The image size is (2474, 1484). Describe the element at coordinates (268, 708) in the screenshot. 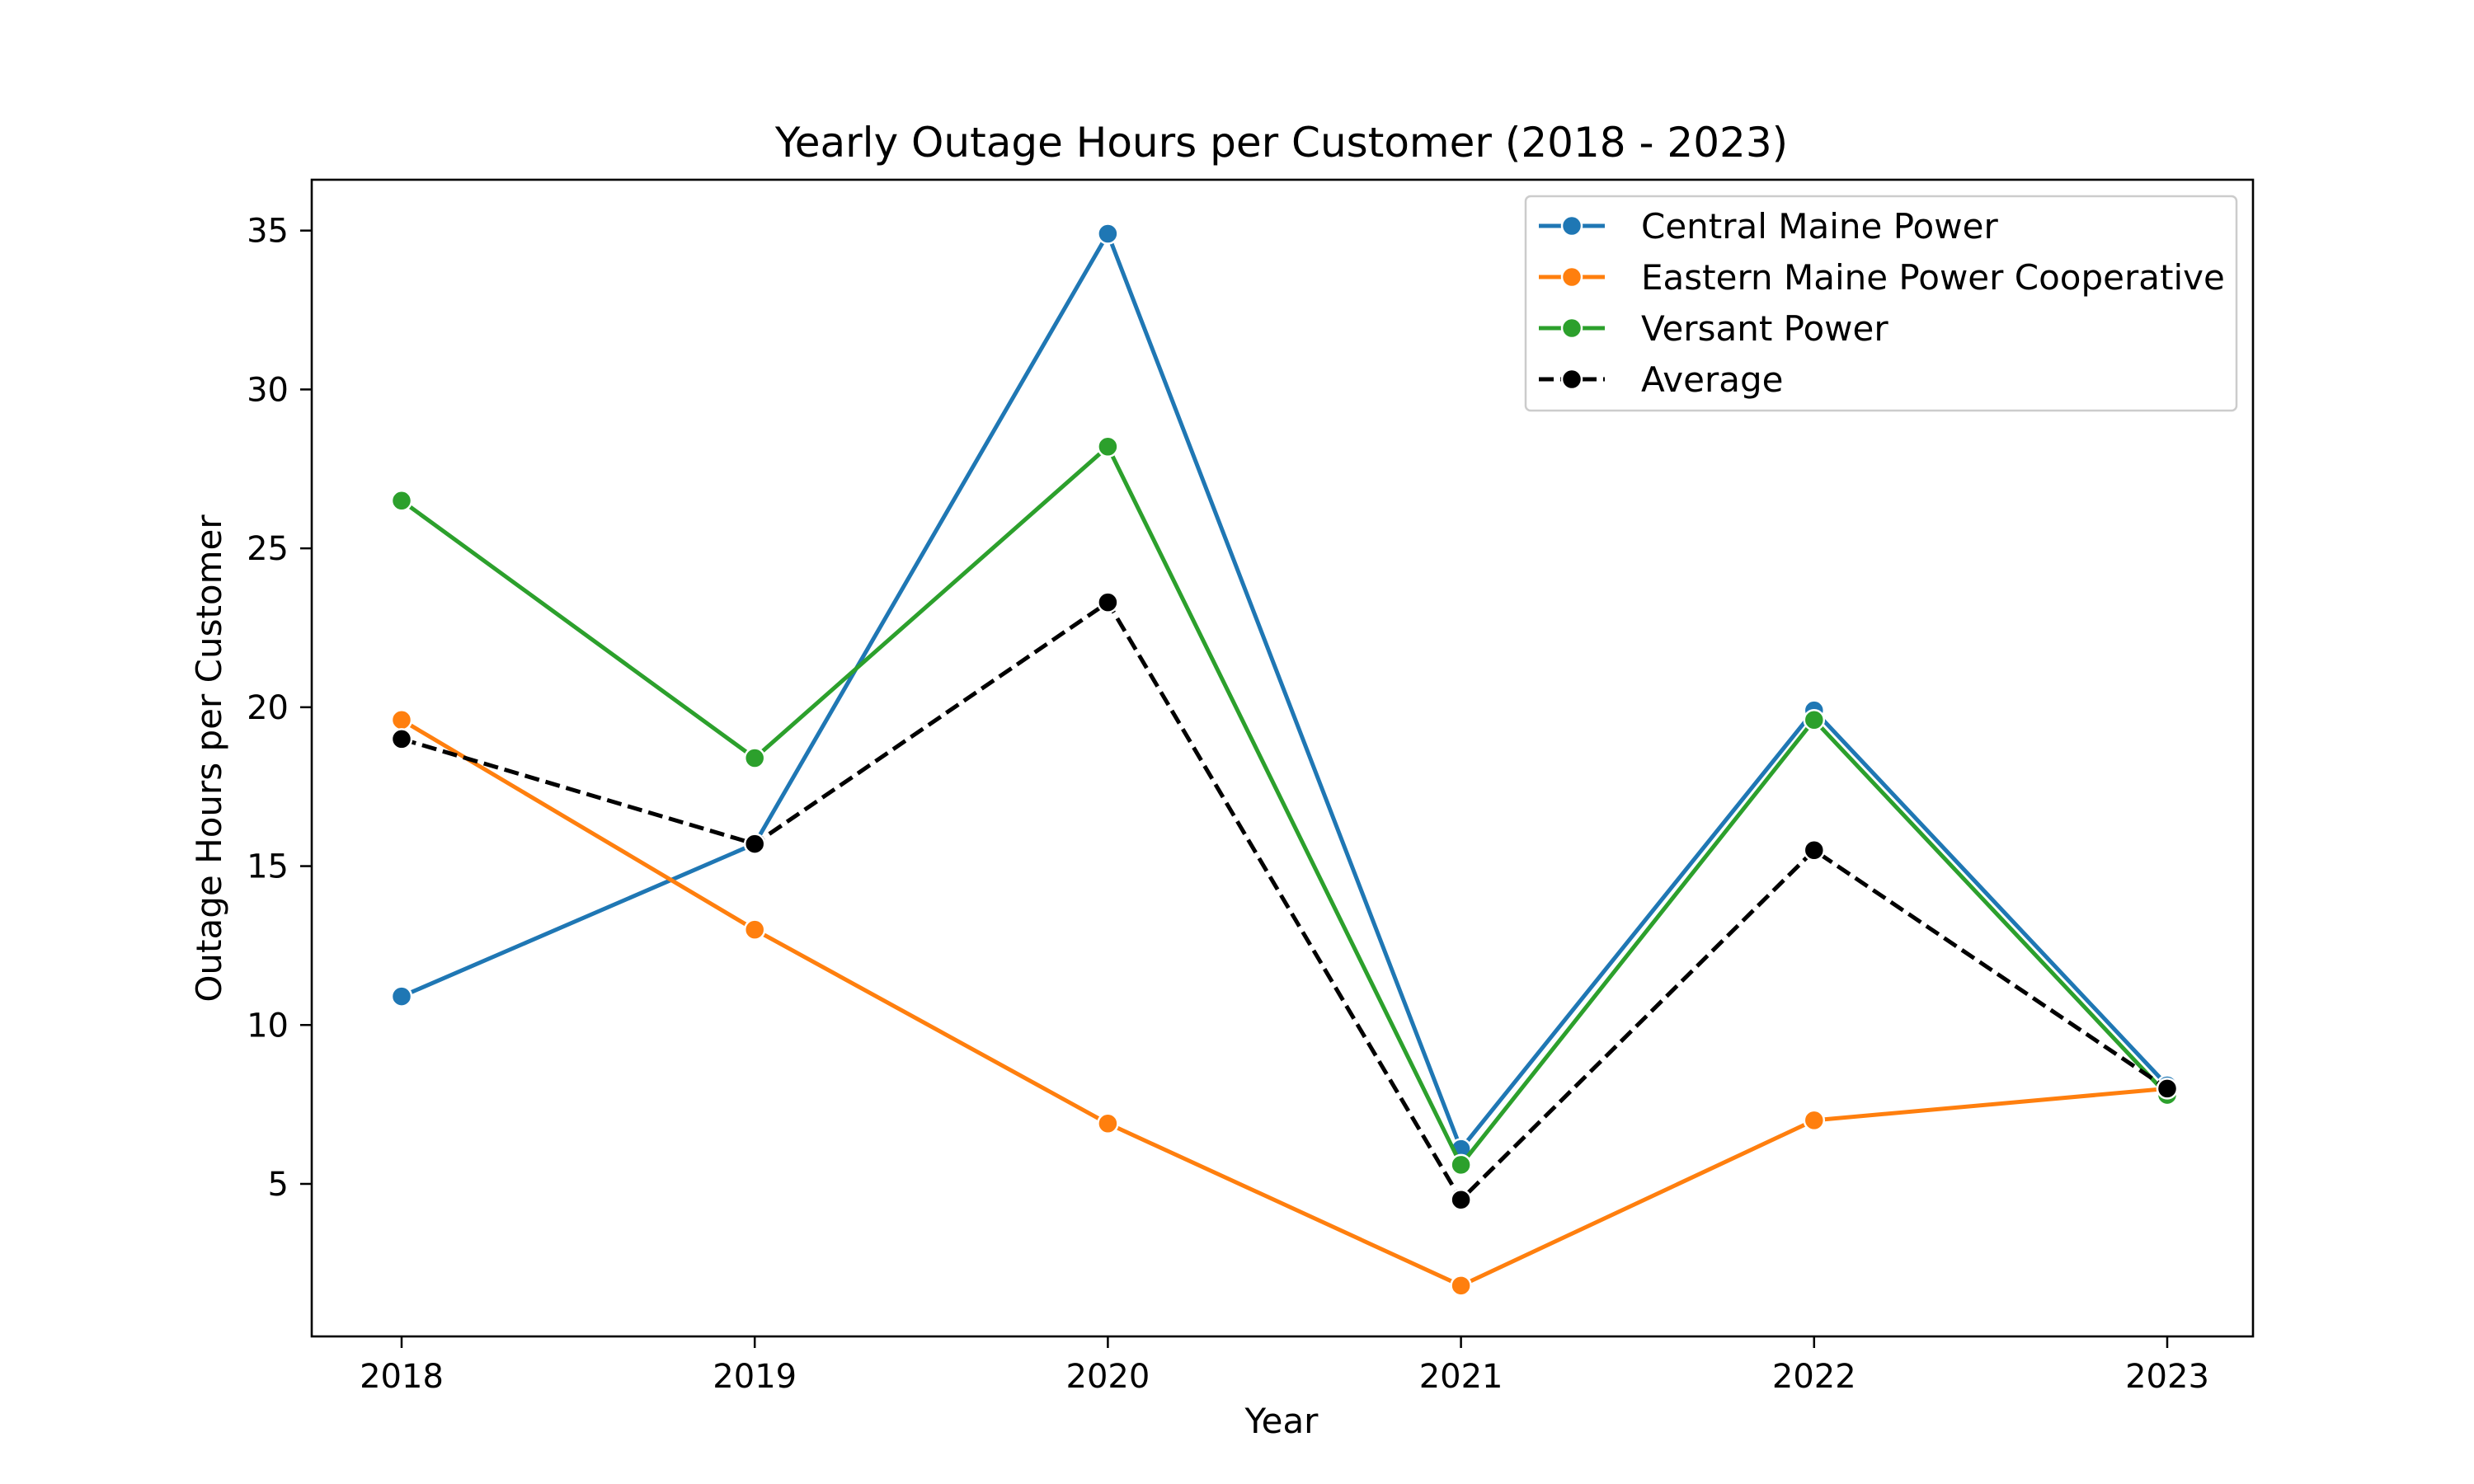

I see `y-tick-label: 20` at that location.